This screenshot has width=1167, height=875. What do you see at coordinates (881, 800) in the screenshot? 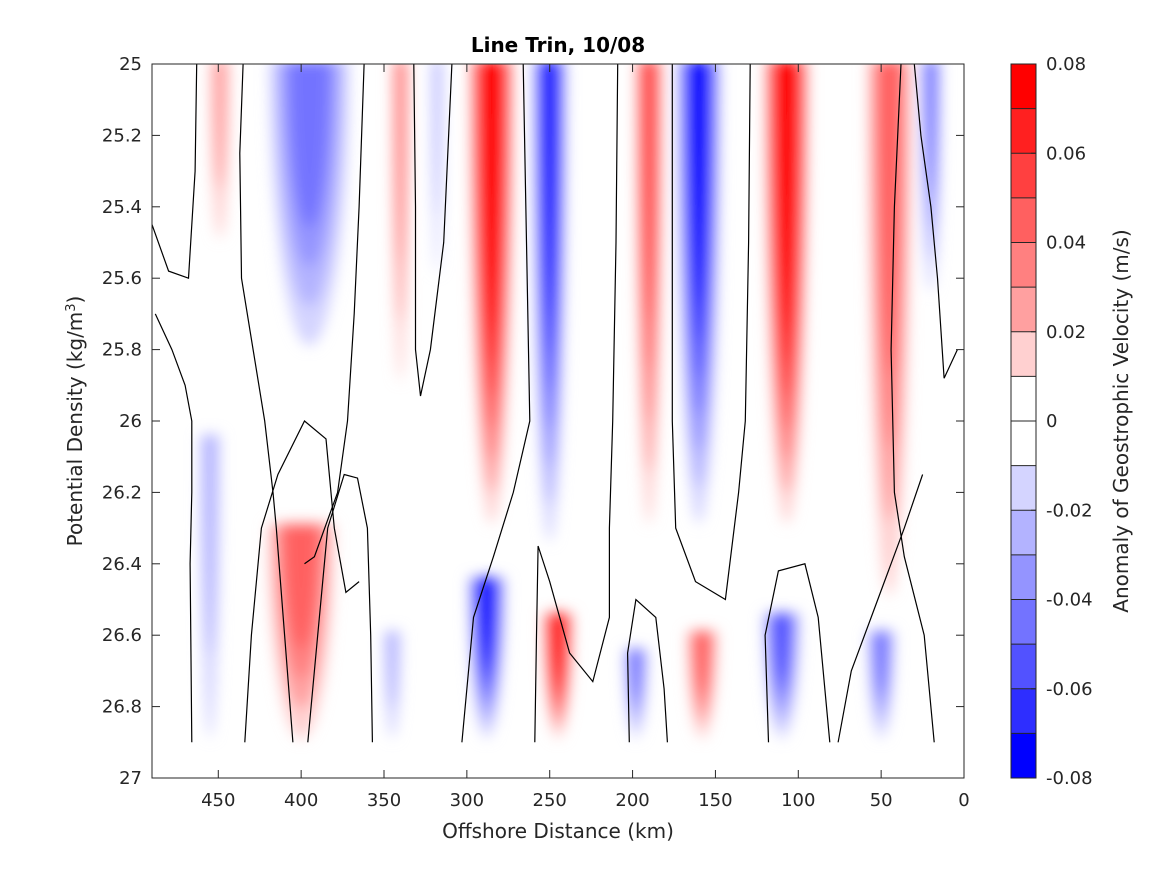
I see `x-tick-label: 50` at bounding box center [881, 800].